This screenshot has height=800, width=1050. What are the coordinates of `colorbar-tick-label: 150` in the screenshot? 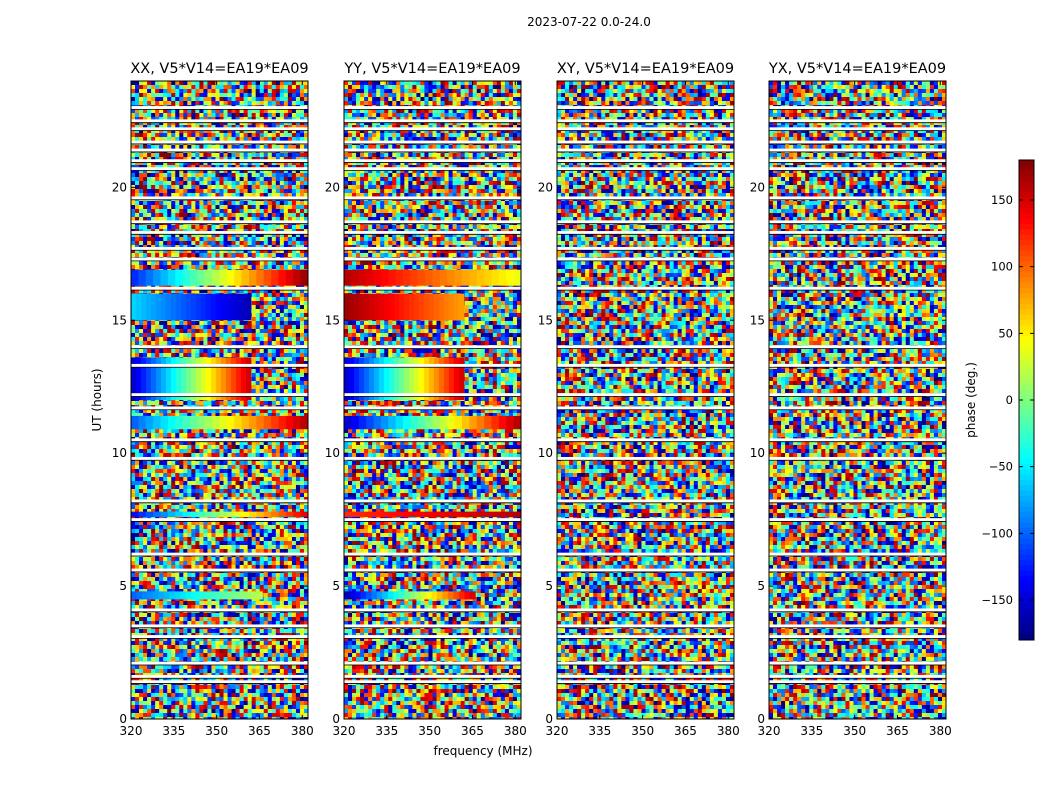 It's located at (1002, 200).